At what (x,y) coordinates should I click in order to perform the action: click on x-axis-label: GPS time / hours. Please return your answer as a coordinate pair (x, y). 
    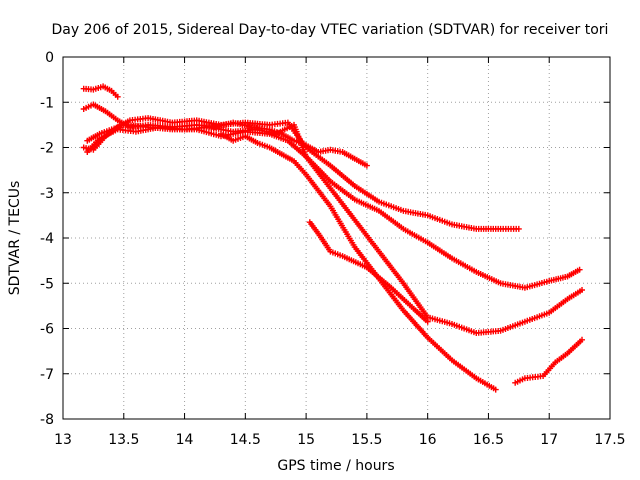
    Looking at the image, I should click on (335, 466).